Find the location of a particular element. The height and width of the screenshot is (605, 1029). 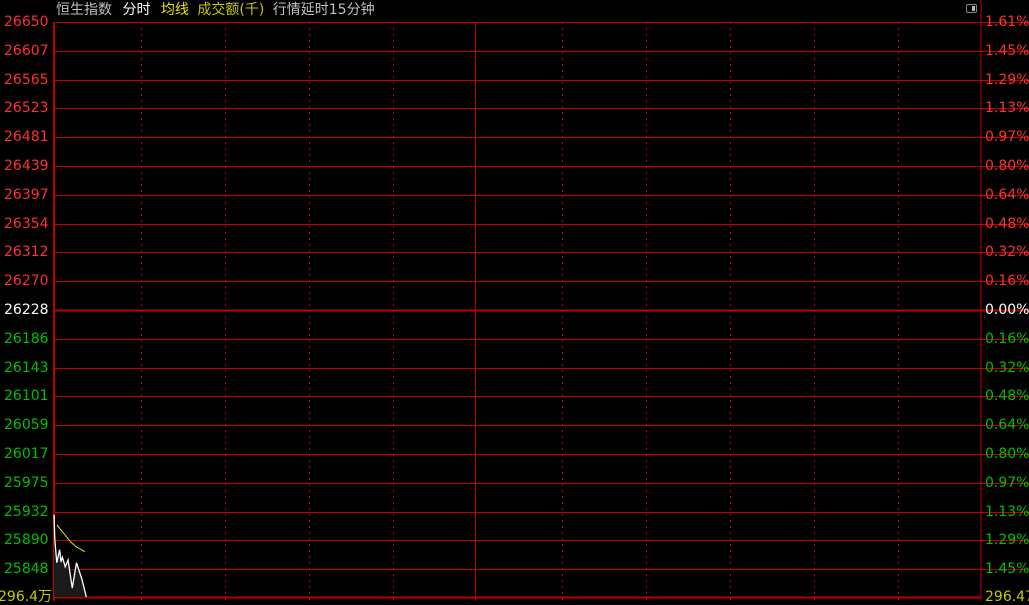

volume-label: 成交额(千) is located at coordinates (231, 10).